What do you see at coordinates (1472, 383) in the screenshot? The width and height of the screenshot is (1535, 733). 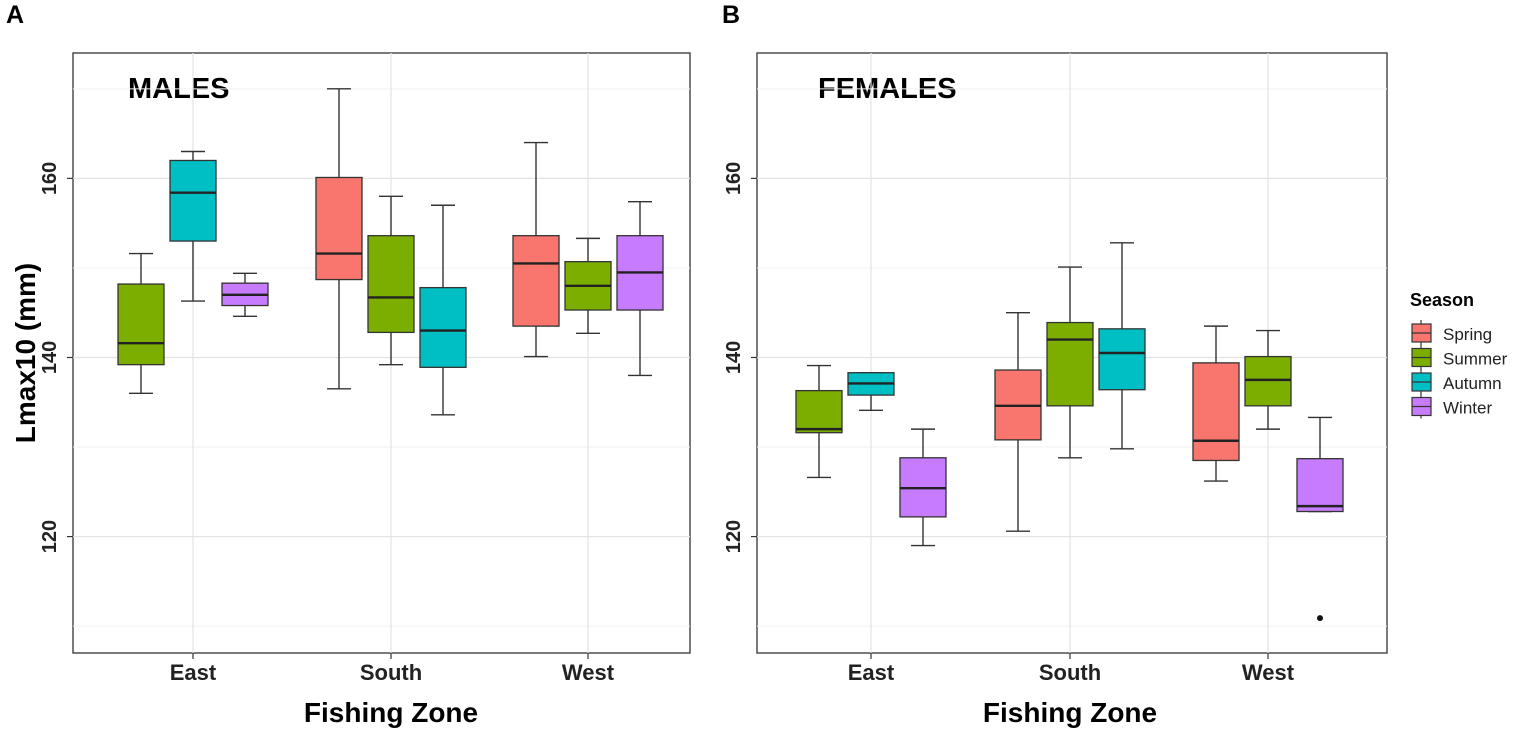 I see `legend-label-autumn: Autumn` at bounding box center [1472, 383].